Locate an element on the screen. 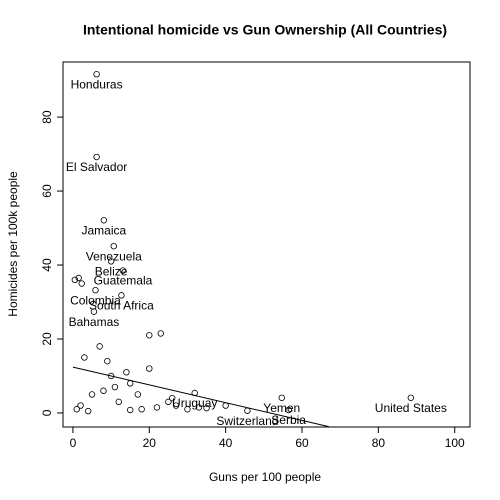 This screenshot has height=500, width=500. point-label: Venezuela is located at coordinates (114, 256).